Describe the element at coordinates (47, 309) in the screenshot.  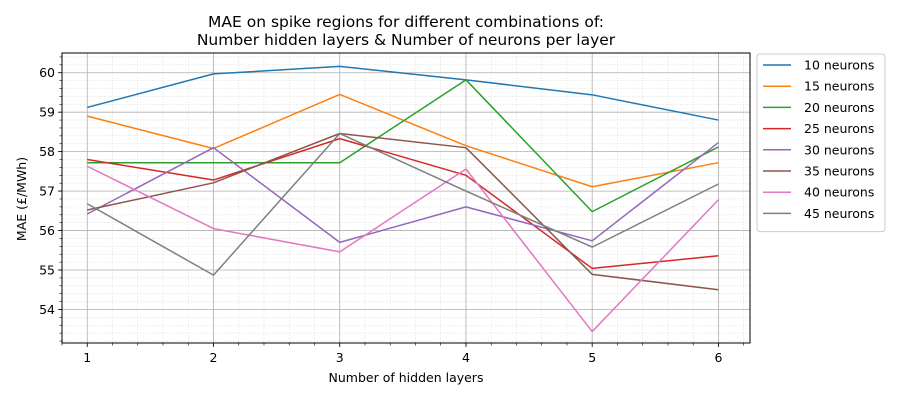
I see `y-tick-label: 54` at that location.